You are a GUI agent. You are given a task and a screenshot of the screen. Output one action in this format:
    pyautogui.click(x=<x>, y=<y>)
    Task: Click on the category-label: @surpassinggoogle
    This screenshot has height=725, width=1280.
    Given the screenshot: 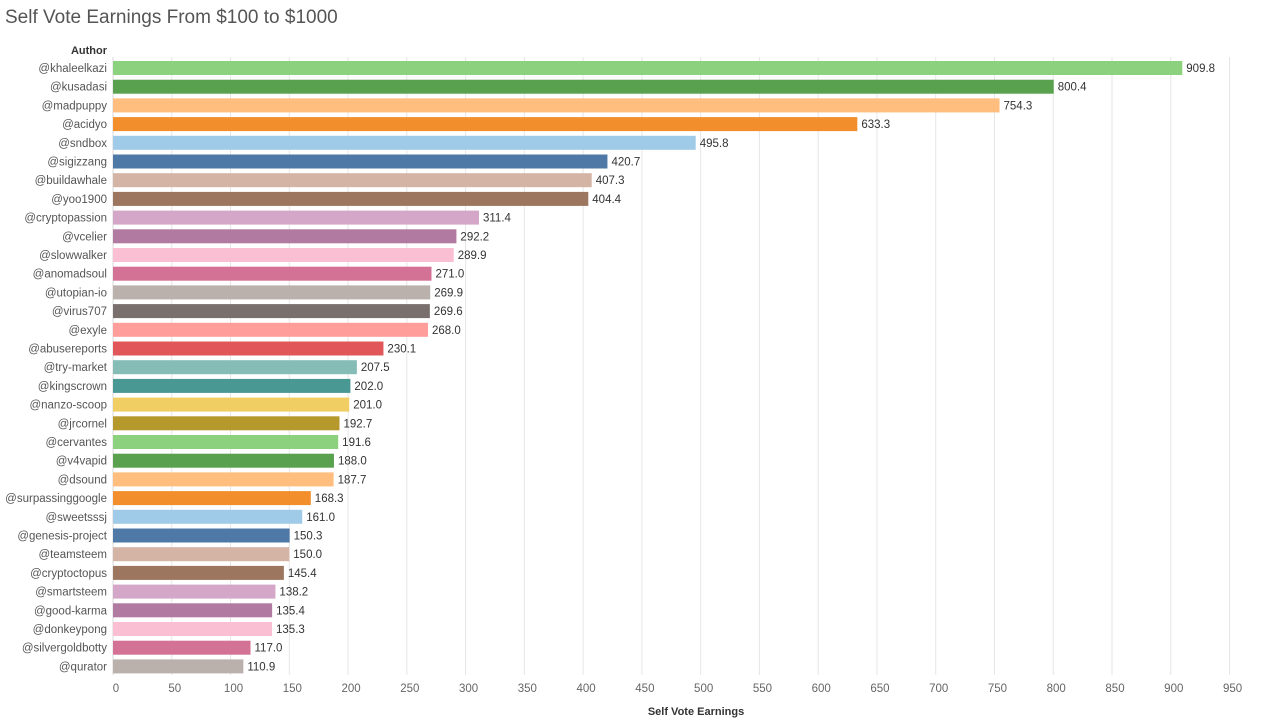 What is the action you would take?
    pyautogui.click(x=56, y=499)
    